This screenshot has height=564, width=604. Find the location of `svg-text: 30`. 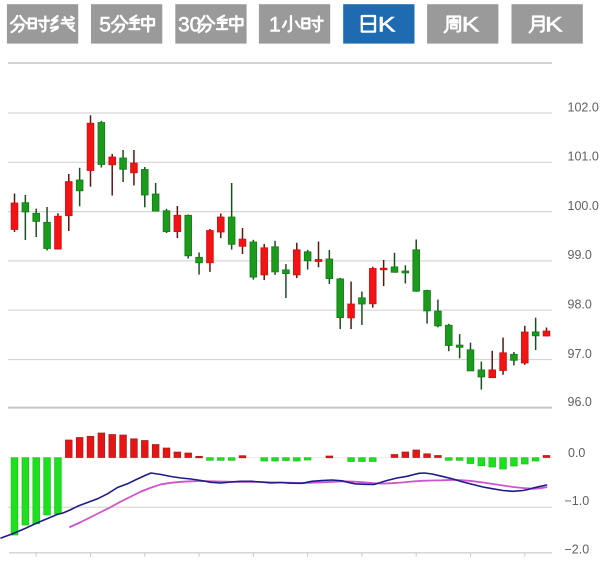

svg-text: 30 is located at coordinates (189, 24).